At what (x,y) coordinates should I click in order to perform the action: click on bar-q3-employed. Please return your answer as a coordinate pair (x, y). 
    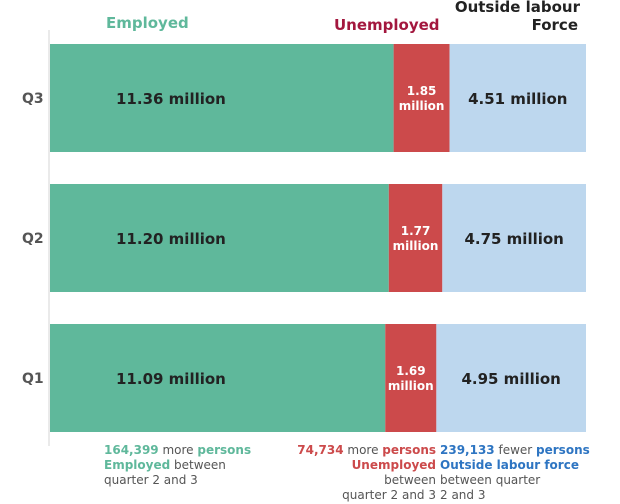
    Looking at the image, I should click on (222, 98).